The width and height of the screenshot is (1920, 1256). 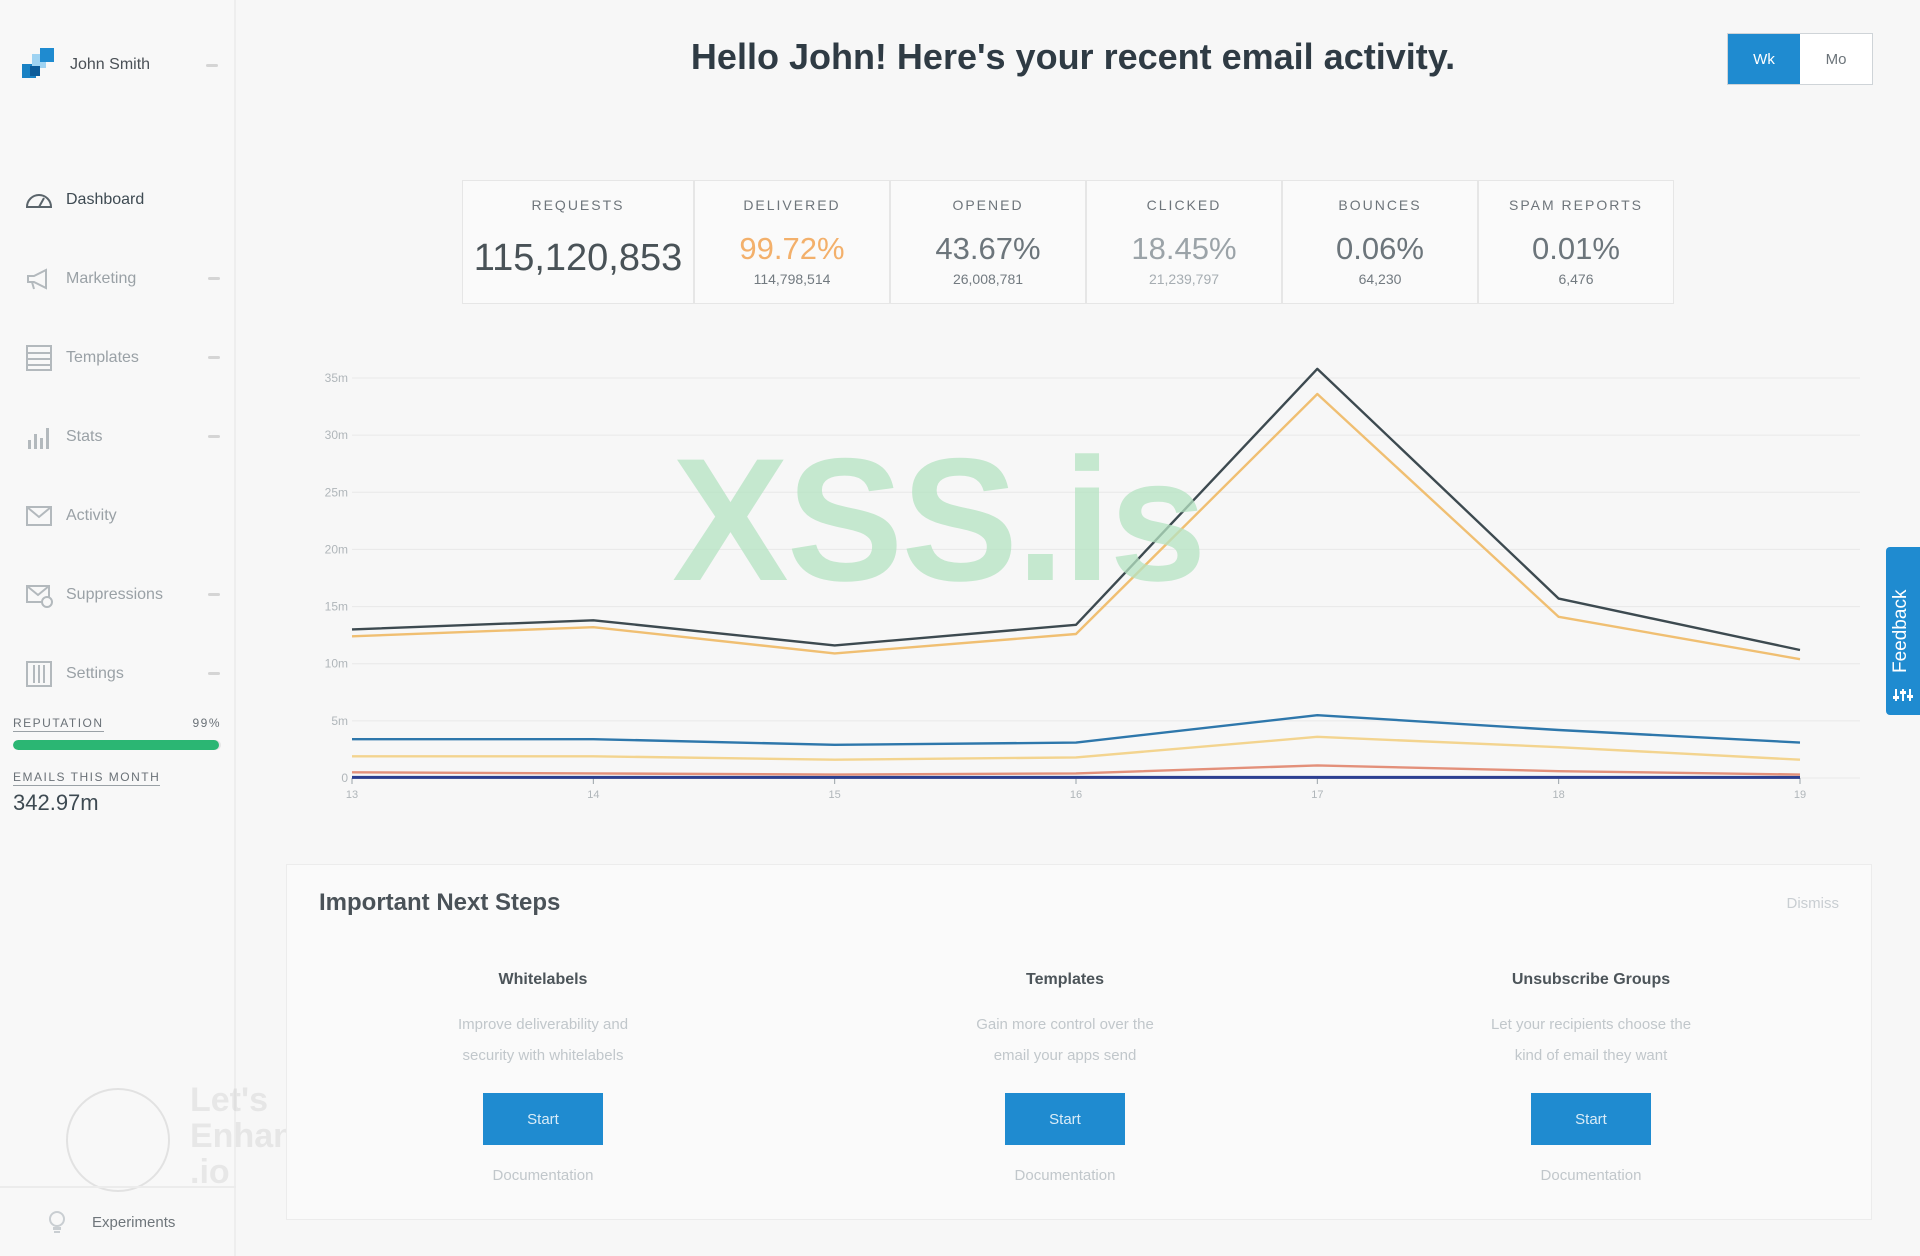 What do you see at coordinates (336, 435) in the screenshot?
I see `y-tick-label: 30m` at bounding box center [336, 435].